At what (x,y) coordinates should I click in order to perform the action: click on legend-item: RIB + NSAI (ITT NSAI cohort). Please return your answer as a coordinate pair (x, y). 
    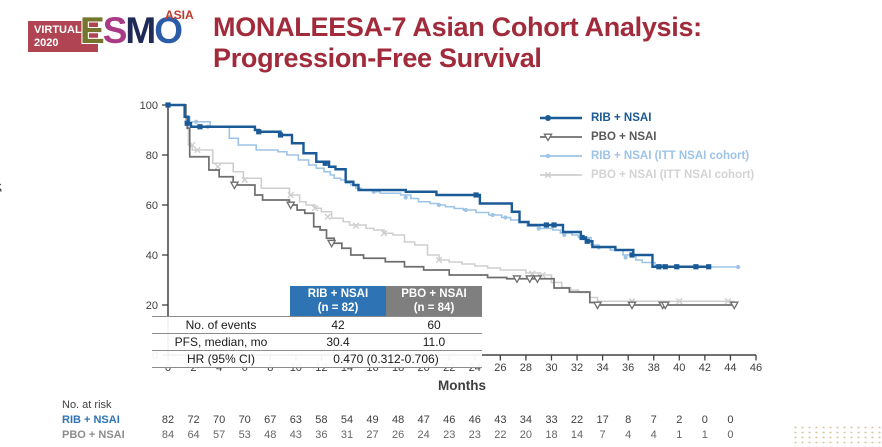
    Looking at the image, I should click on (646, 155).